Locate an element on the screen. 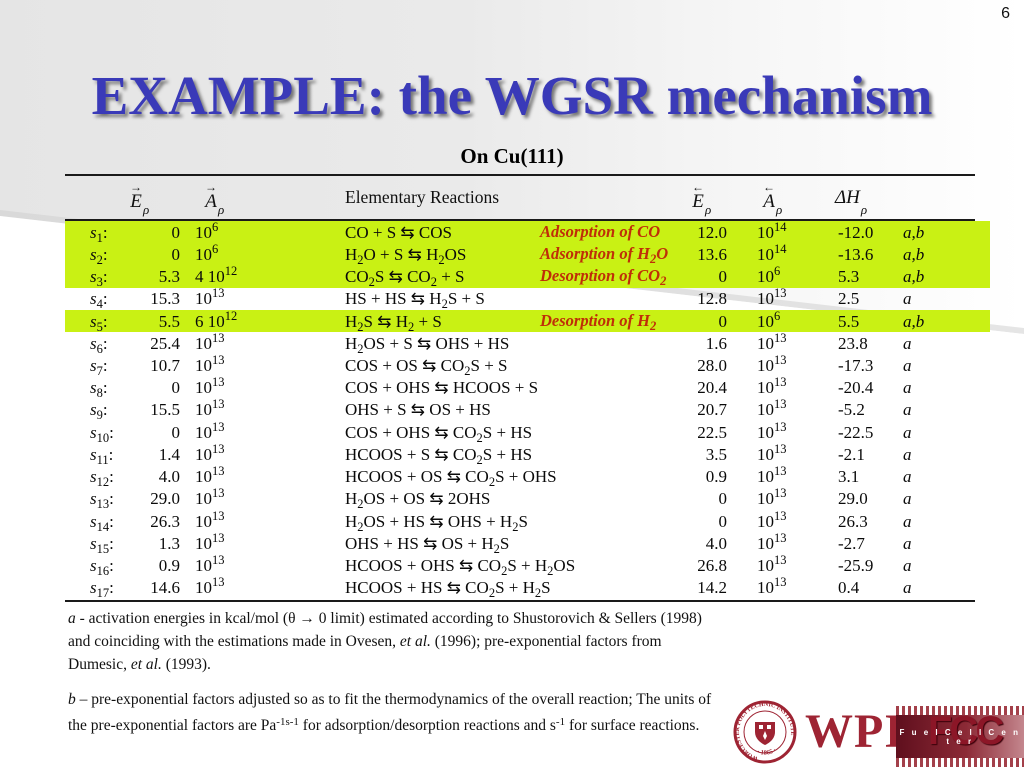 This screenshot has width=1024, height=768. activation-energy-forward: 15.5 is located at coordinates (165, 410).